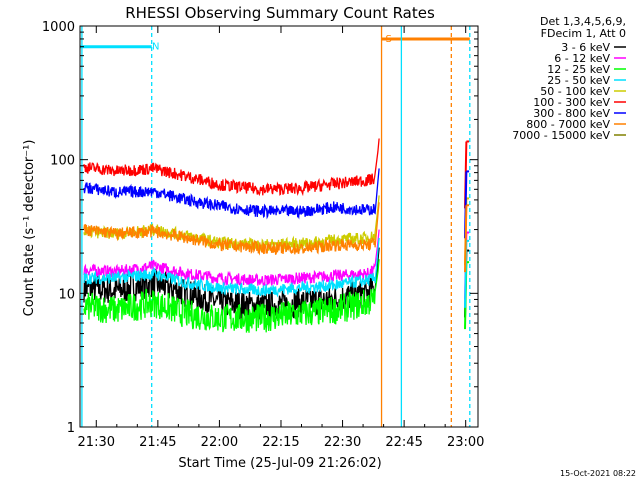 Image resolution: width=640 pixels, height=480 pixels. What do you see at coordinates (96, 442) in the screenshot?
I see `x-tick-label-0: 21:30` at bounding box center [96, 442].